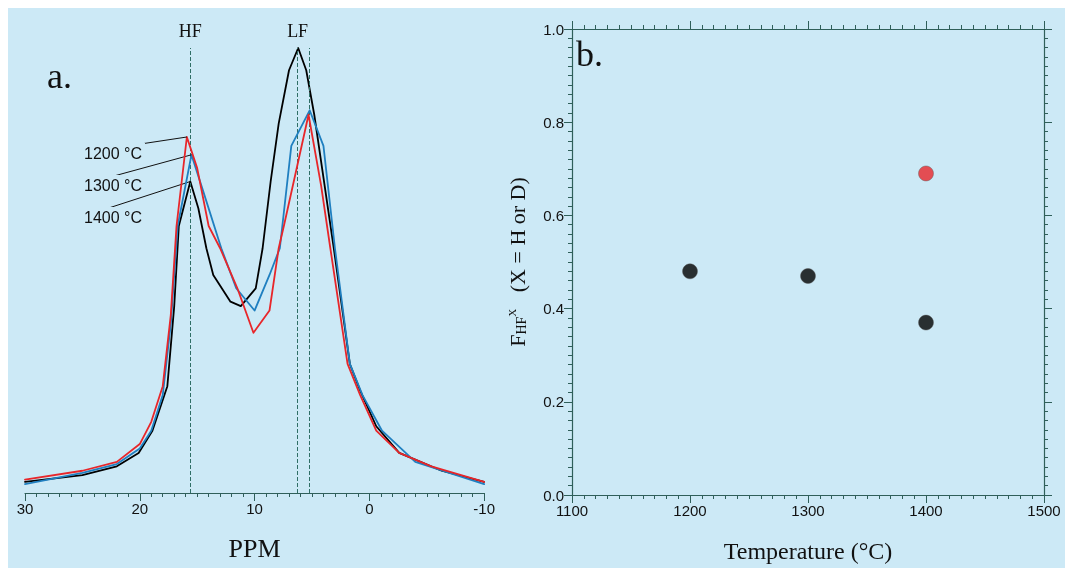  I want to click on x-tick-label: 20, so click(140, 508).